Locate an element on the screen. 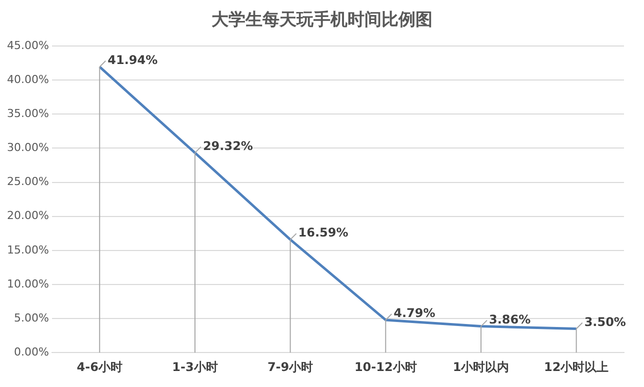 Image resolution: width=644 pixels, height=387 pixels. x-tick-label: 7-9小时 is located at coordinates (290, 367).